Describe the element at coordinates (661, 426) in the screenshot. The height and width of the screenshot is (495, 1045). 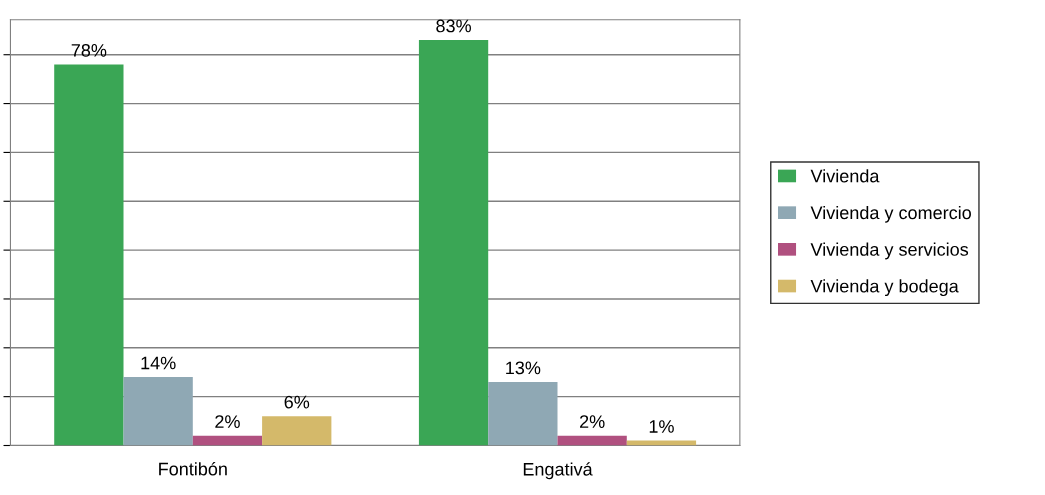
I see `data-label: 1%` at that location.